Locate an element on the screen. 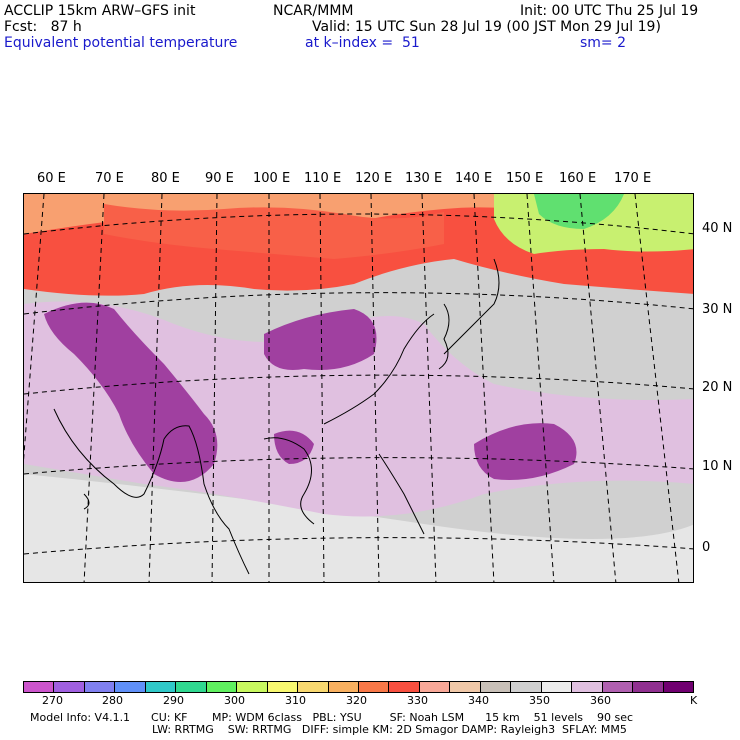 The image size is (740, 740). colorbar-label: 340 is located at coordinates (478, 700).